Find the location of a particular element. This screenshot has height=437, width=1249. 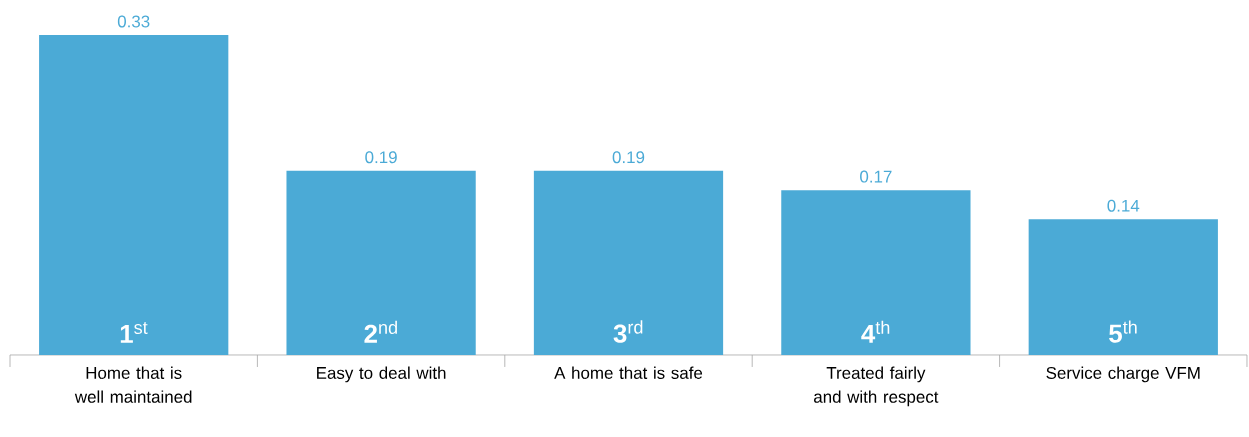

annotation: 2$^{nd}$ is located at coordinates (380, 331).